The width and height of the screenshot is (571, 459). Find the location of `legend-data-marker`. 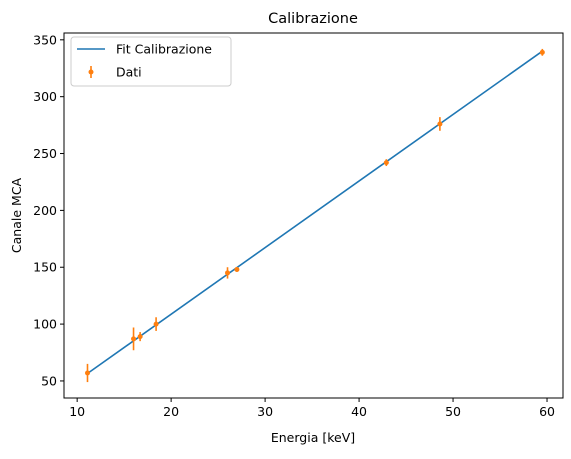

legend-data-marker is located at coordinates (91, 72).